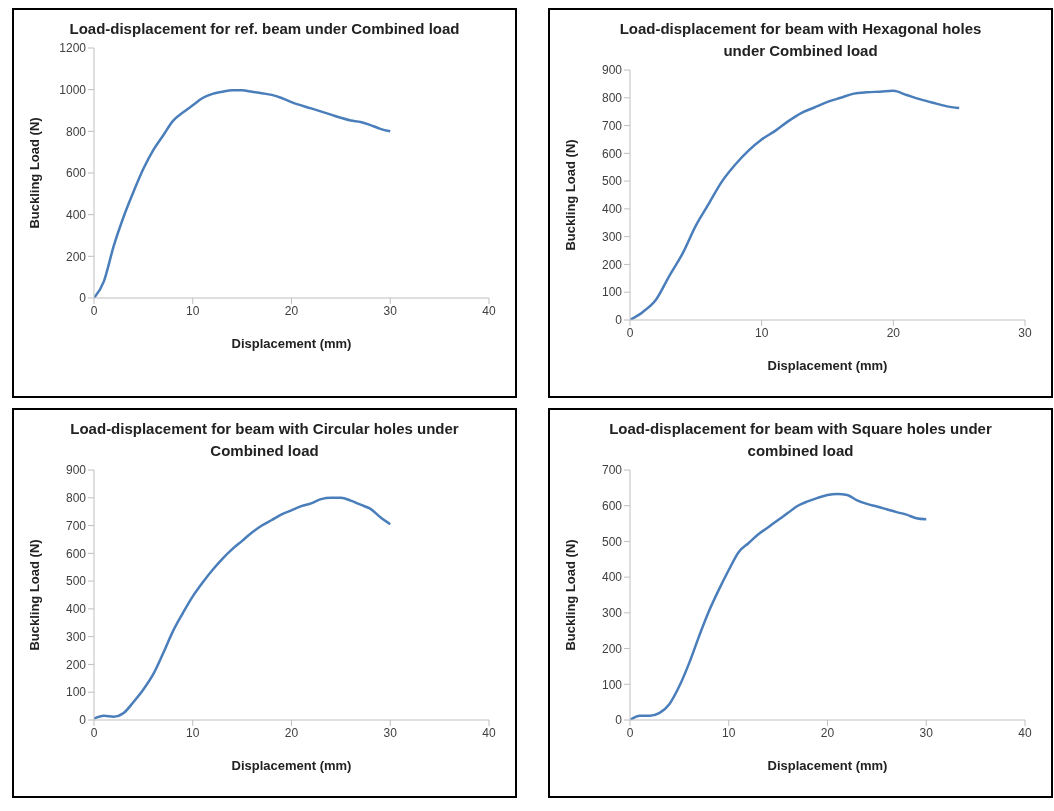 The width and height of the screenshot is (1054, 811). I want to click on chart-title: Load-displacement for beam with Square holes under combined load, so click(800, 440).